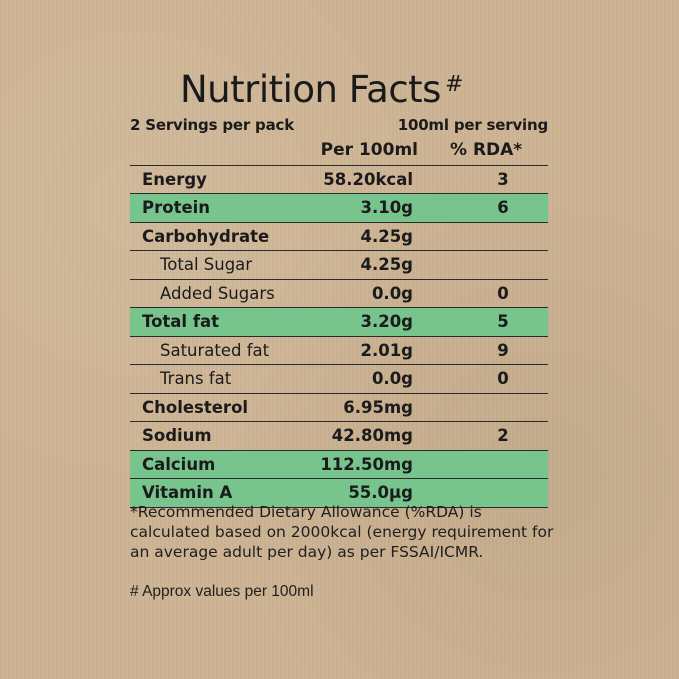 This screenshot has width=679, height=679. Describe the element at coordinates (187, 492) in the screenshot. I see `nutrient-label: Vitamin A` at that location.